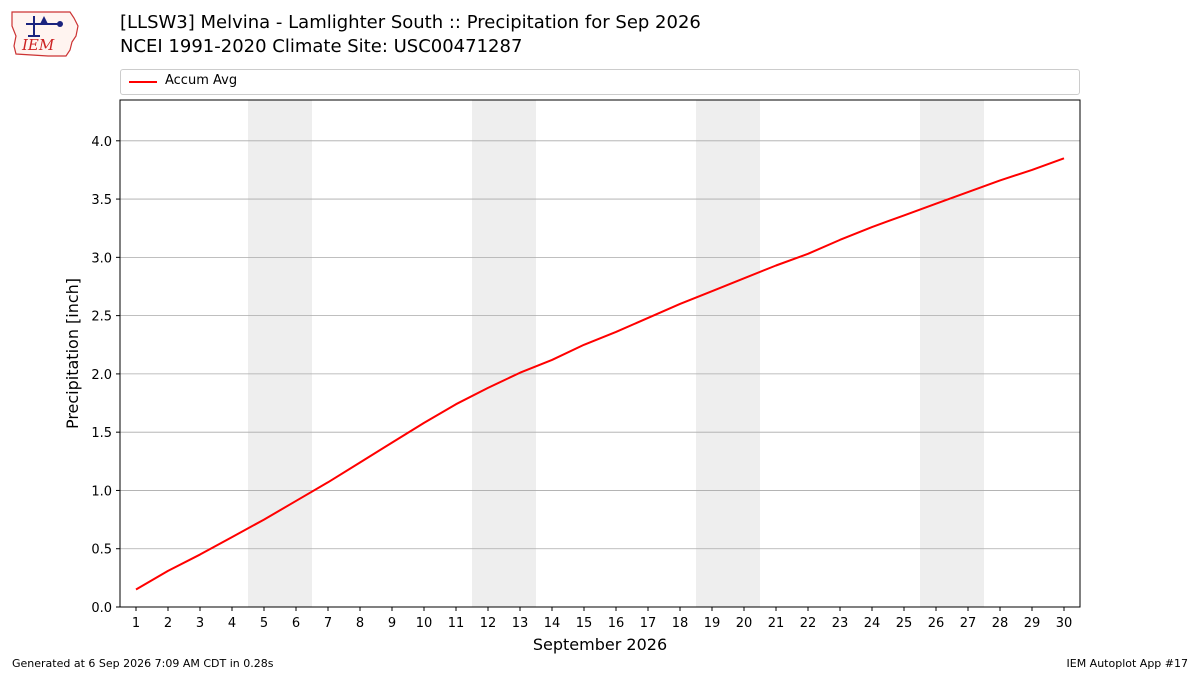 The width and height of the screenshot is (1200, 675). I want to click on x-tick-label-25: 26, so click(936, 623).